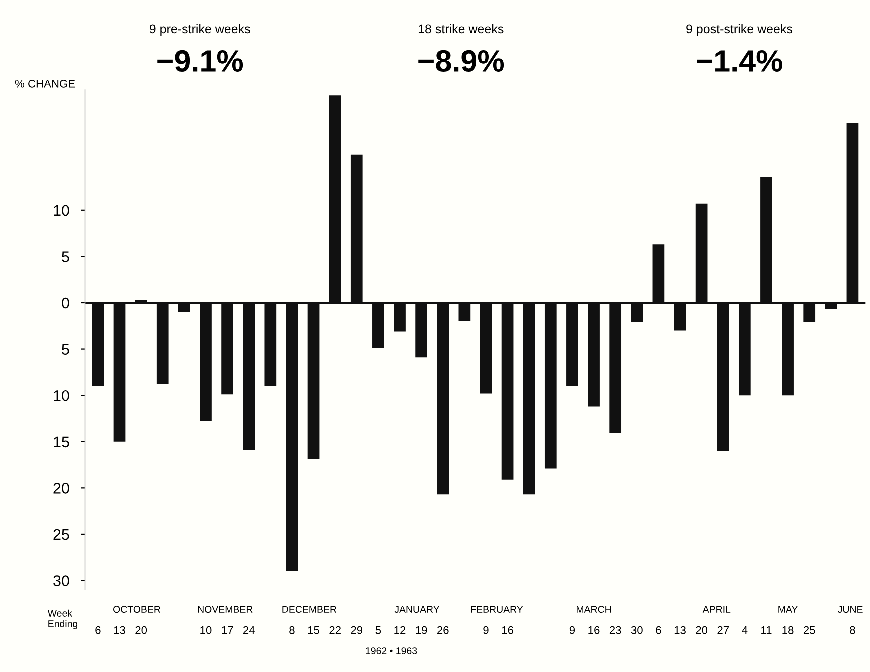  Describe the element at coordinates (62, 442) in the screenshot. I see `y-tick-label: 15` at that location.